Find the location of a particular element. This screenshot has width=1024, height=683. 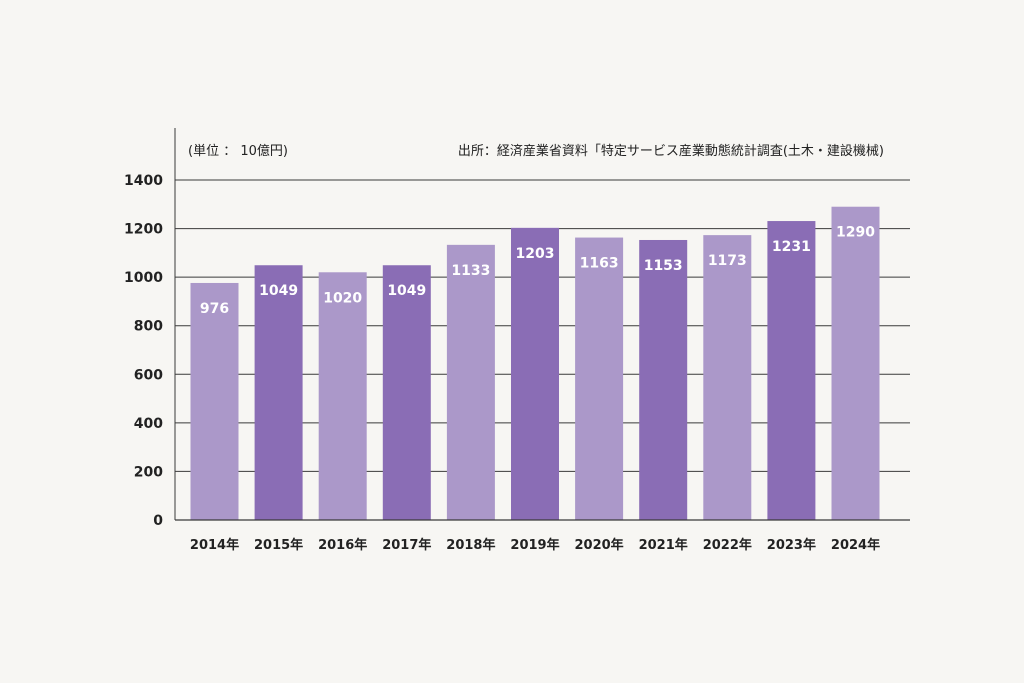

x-tick-label-2017年: 2017年 is located at coordinates (406, 545).